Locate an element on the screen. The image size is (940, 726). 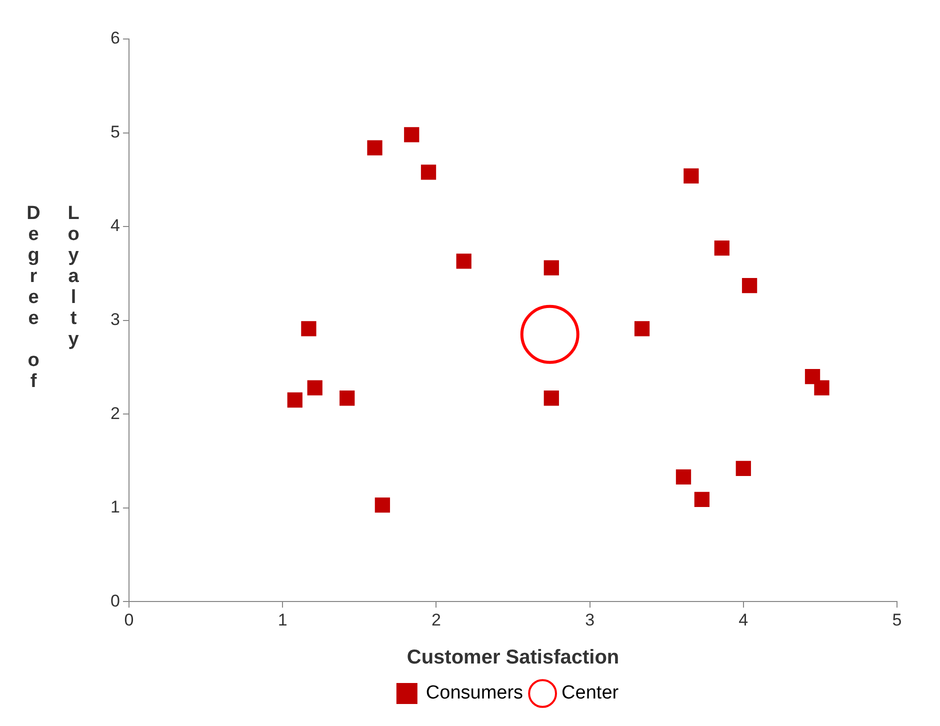
x-tick-label: 4 is located at coordinates (743, 620).